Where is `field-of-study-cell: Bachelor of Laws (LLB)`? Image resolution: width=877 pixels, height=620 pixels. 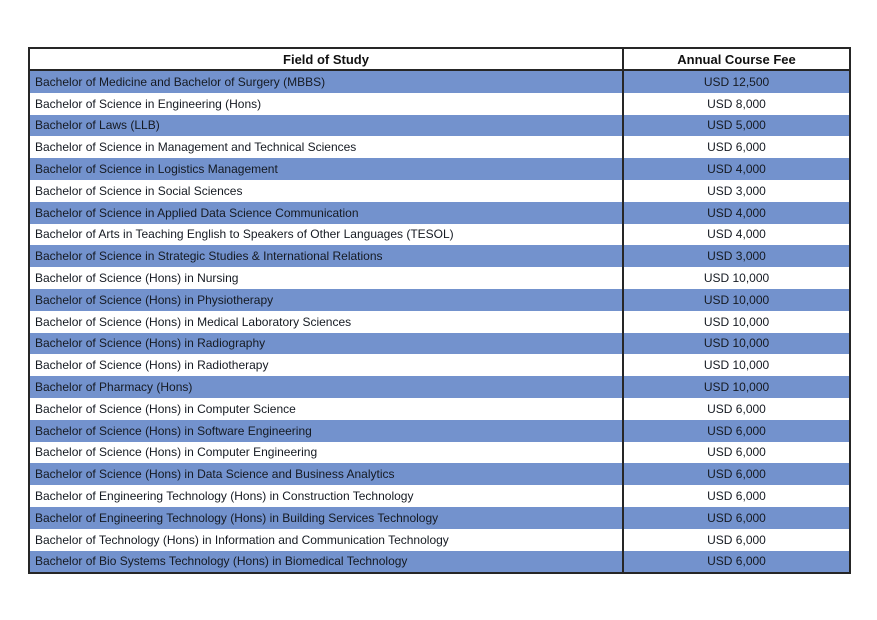
field-of-study-cell: Bachelor of Laws (LLB) is located at coordinates (326, 125).